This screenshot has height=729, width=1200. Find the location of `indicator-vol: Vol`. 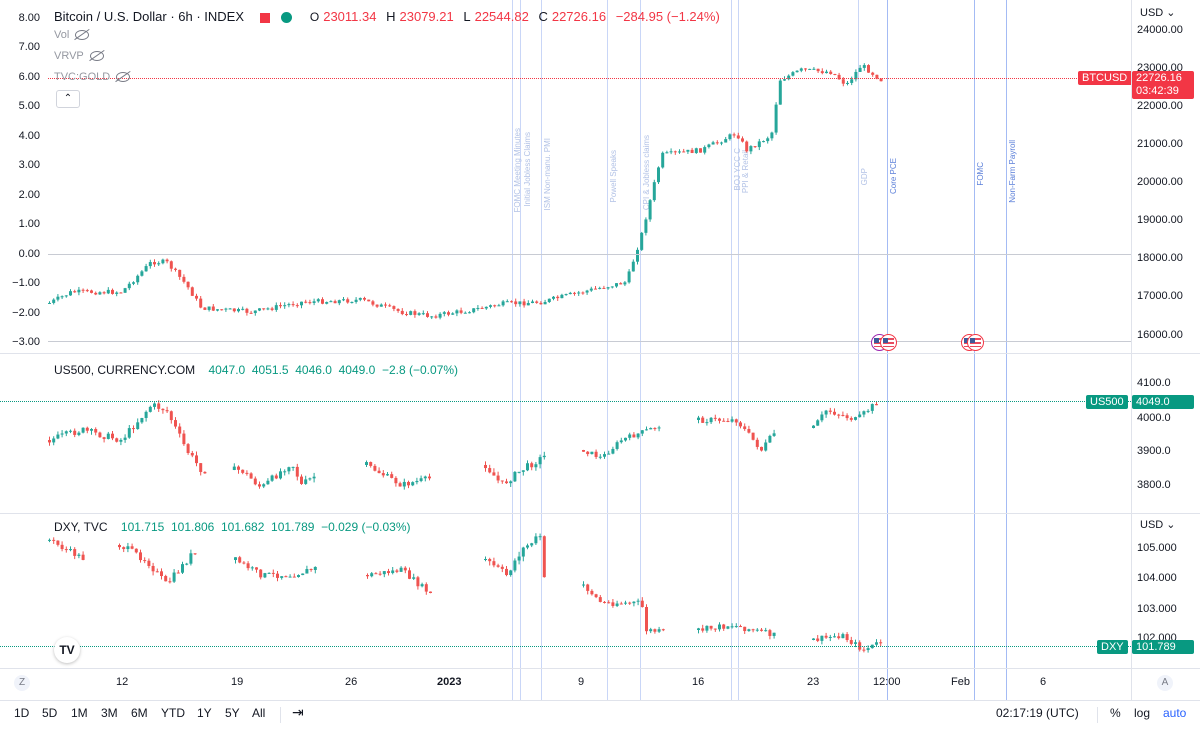

indicator-vol: Vol is located at coordinates (72, 35).